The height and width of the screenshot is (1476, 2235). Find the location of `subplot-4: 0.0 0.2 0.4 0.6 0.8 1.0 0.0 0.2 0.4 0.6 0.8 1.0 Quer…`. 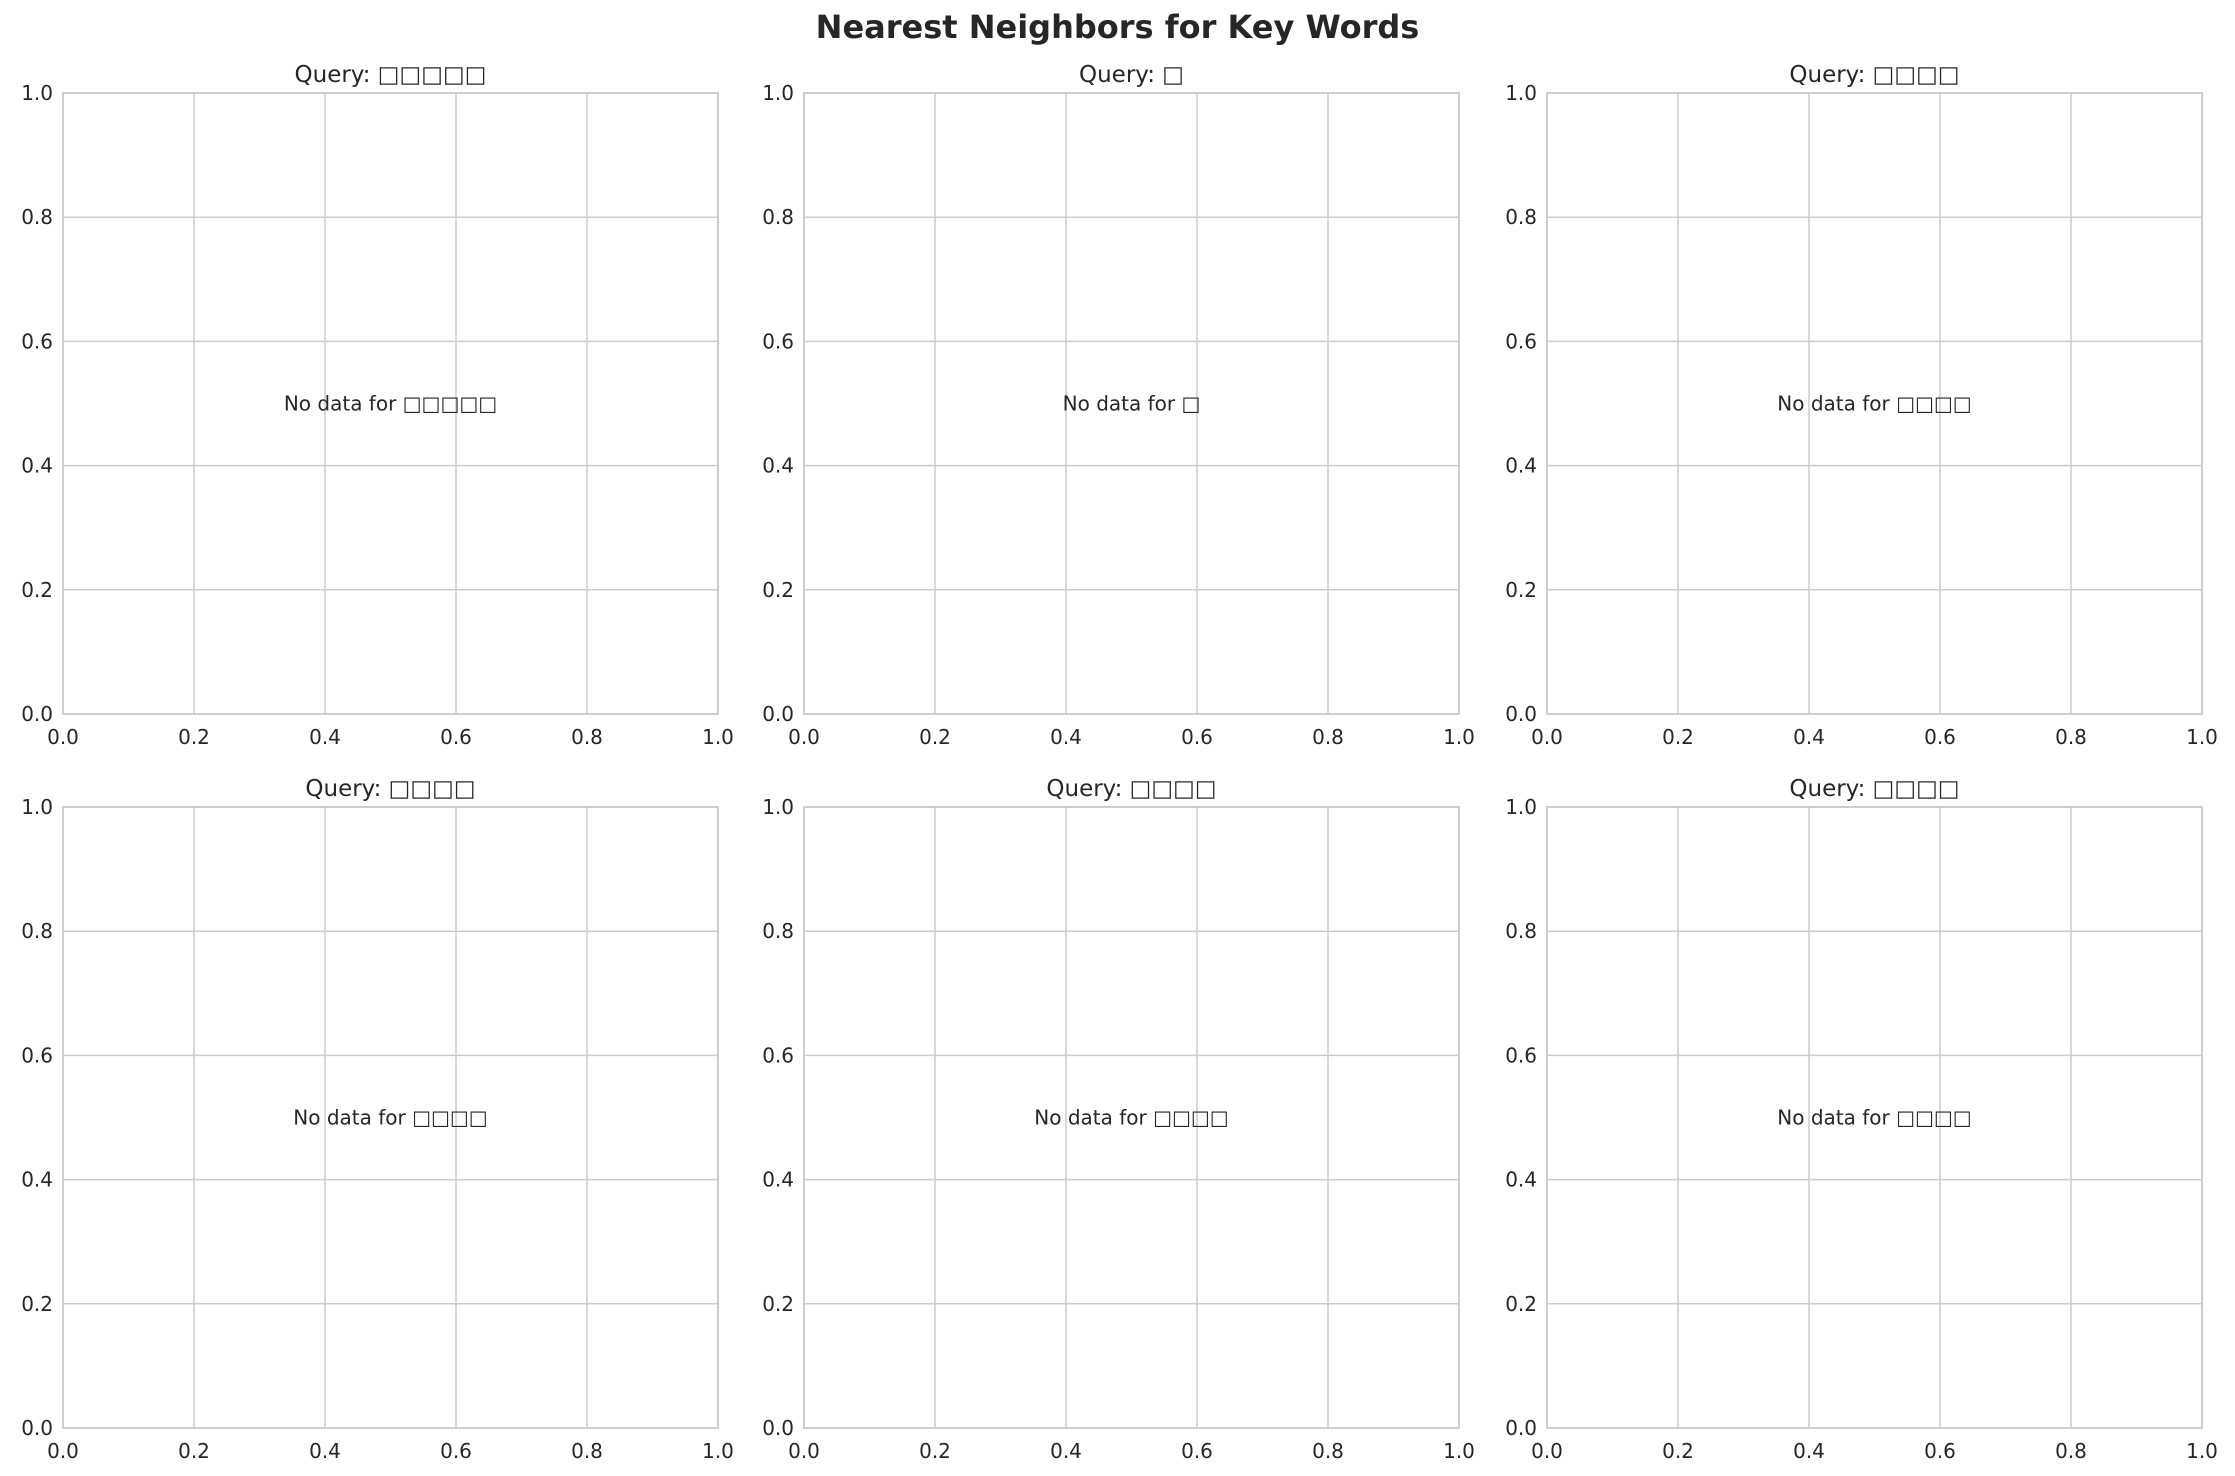

subplot-4: 0.0 0.2 0.4 0.6 0.8 1.0 0.0 0.2 0.4 0.6 0.8 1.0 Quer… is located at coordinates (377, 1119).